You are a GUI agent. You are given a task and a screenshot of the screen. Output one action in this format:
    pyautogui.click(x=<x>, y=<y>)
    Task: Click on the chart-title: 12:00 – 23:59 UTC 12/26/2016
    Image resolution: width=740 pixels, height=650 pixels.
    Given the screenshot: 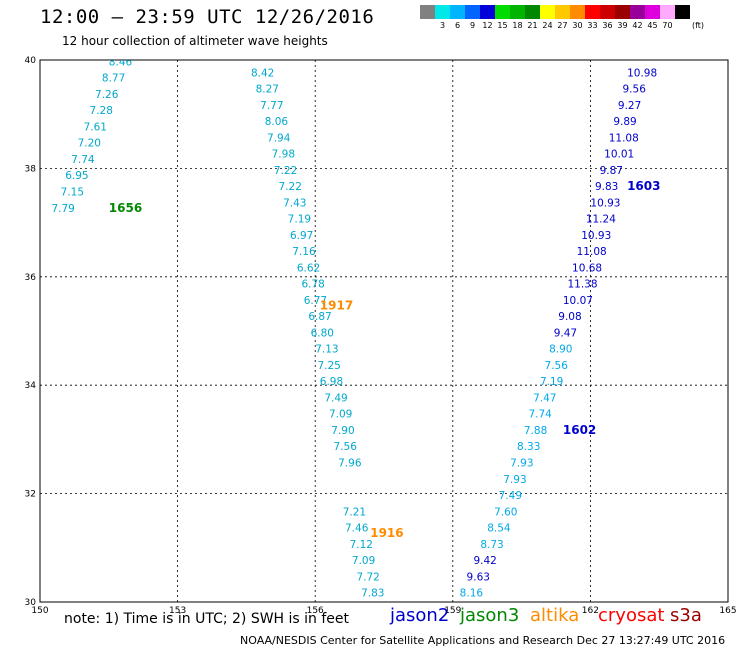 What is the action you would take?
    pyautogui.click(x=207, y=17)
    